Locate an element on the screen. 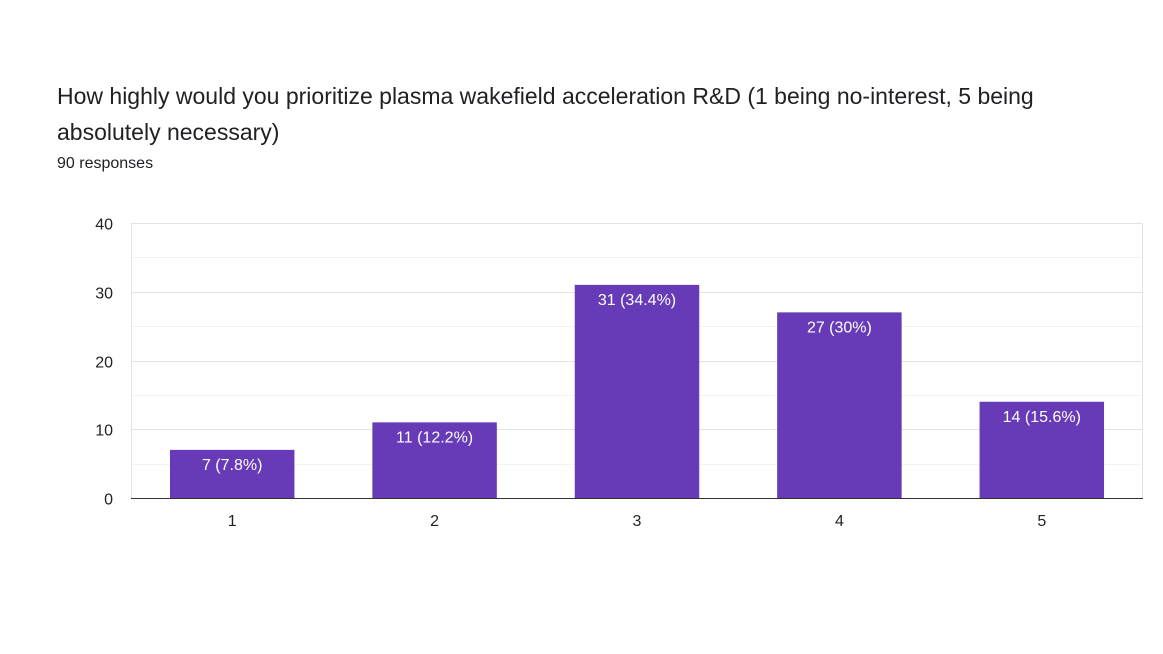  x-tick-label: 4 is located at coordinates (839, 521).